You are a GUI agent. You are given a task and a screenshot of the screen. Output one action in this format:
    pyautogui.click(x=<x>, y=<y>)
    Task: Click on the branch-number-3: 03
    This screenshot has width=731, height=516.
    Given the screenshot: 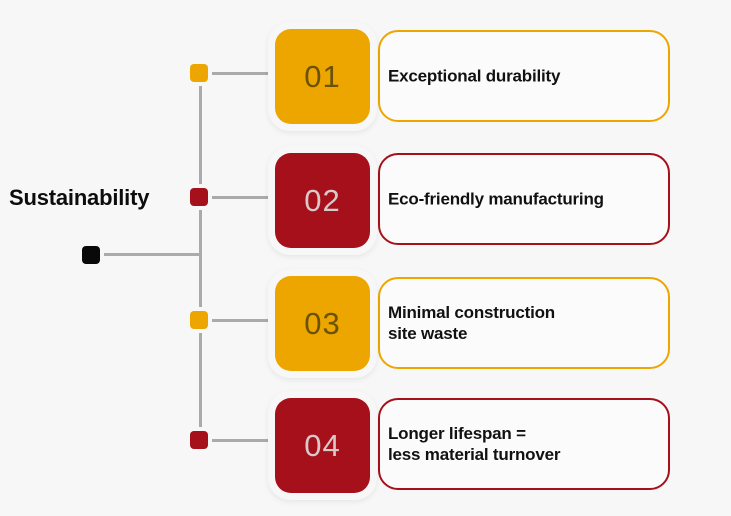 What is the action you would take?
    pyautogui.click(x=322, y=323)
    